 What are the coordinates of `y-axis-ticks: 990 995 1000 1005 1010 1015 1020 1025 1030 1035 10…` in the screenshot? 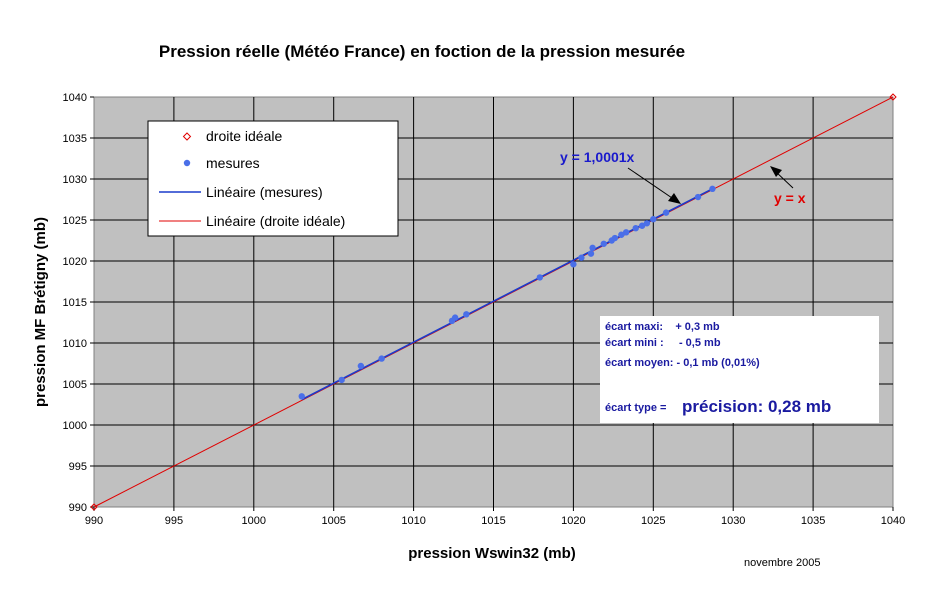 It's located at (78, 303).